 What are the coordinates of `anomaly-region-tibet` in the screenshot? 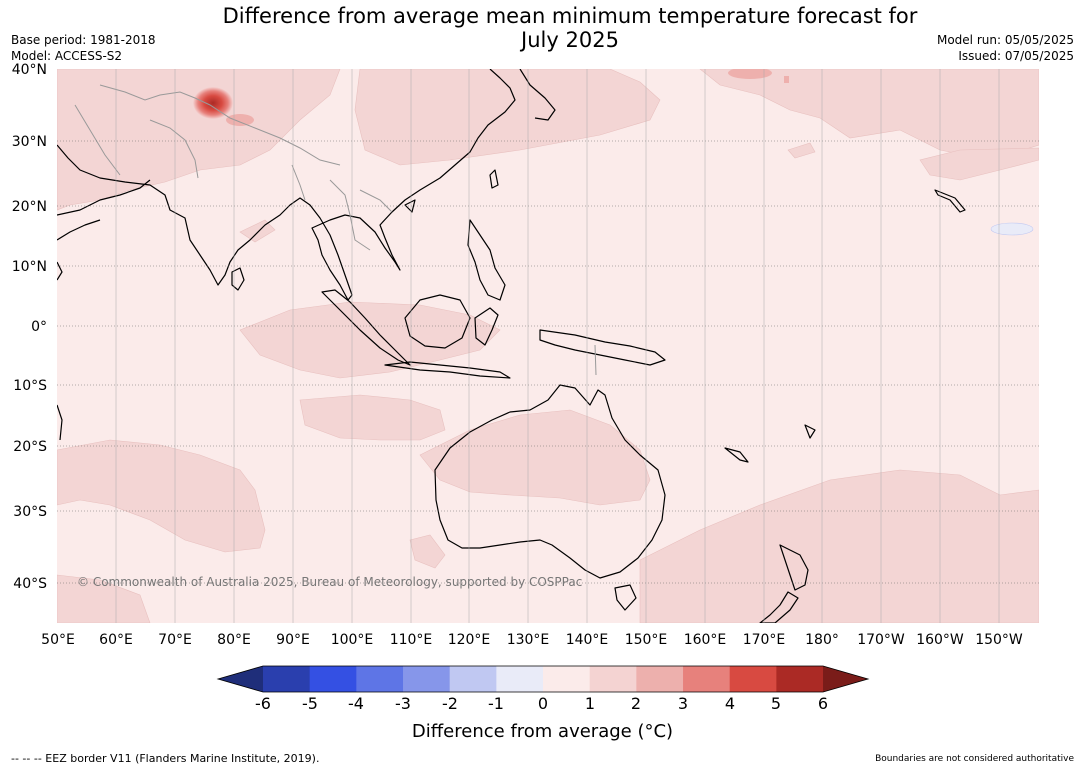 It's located at (240, 120).